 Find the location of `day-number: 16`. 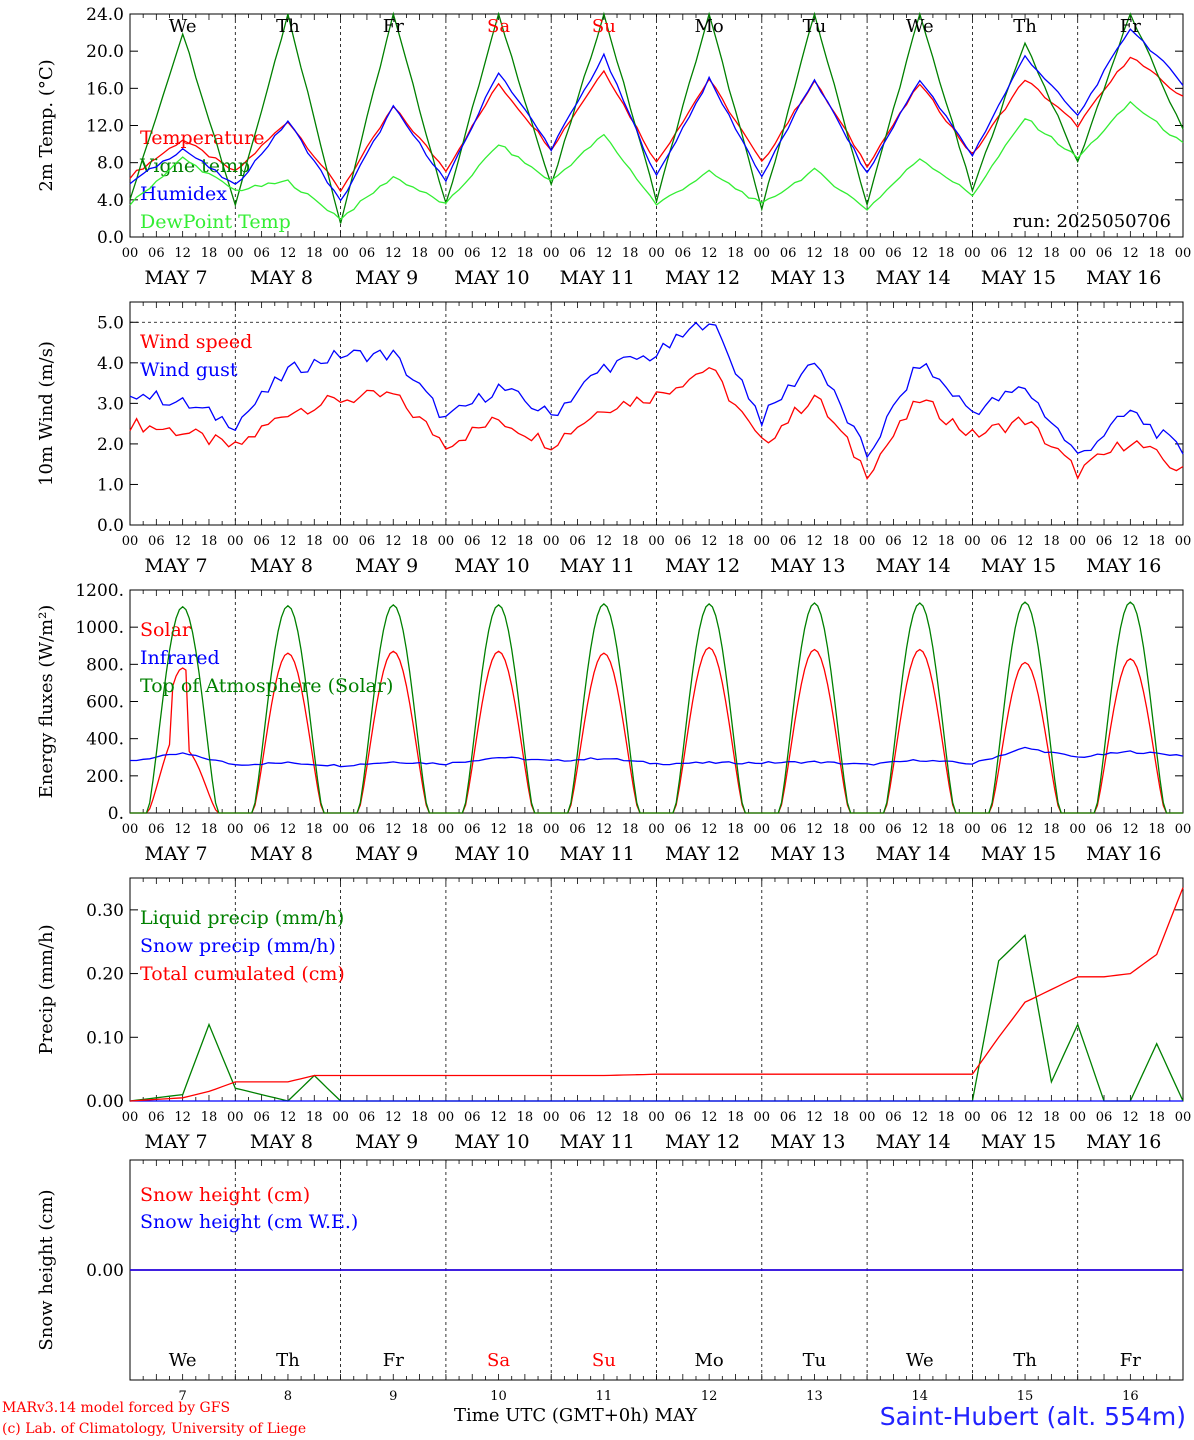

day-number: 16 is located at coordinates (1130, 1396).